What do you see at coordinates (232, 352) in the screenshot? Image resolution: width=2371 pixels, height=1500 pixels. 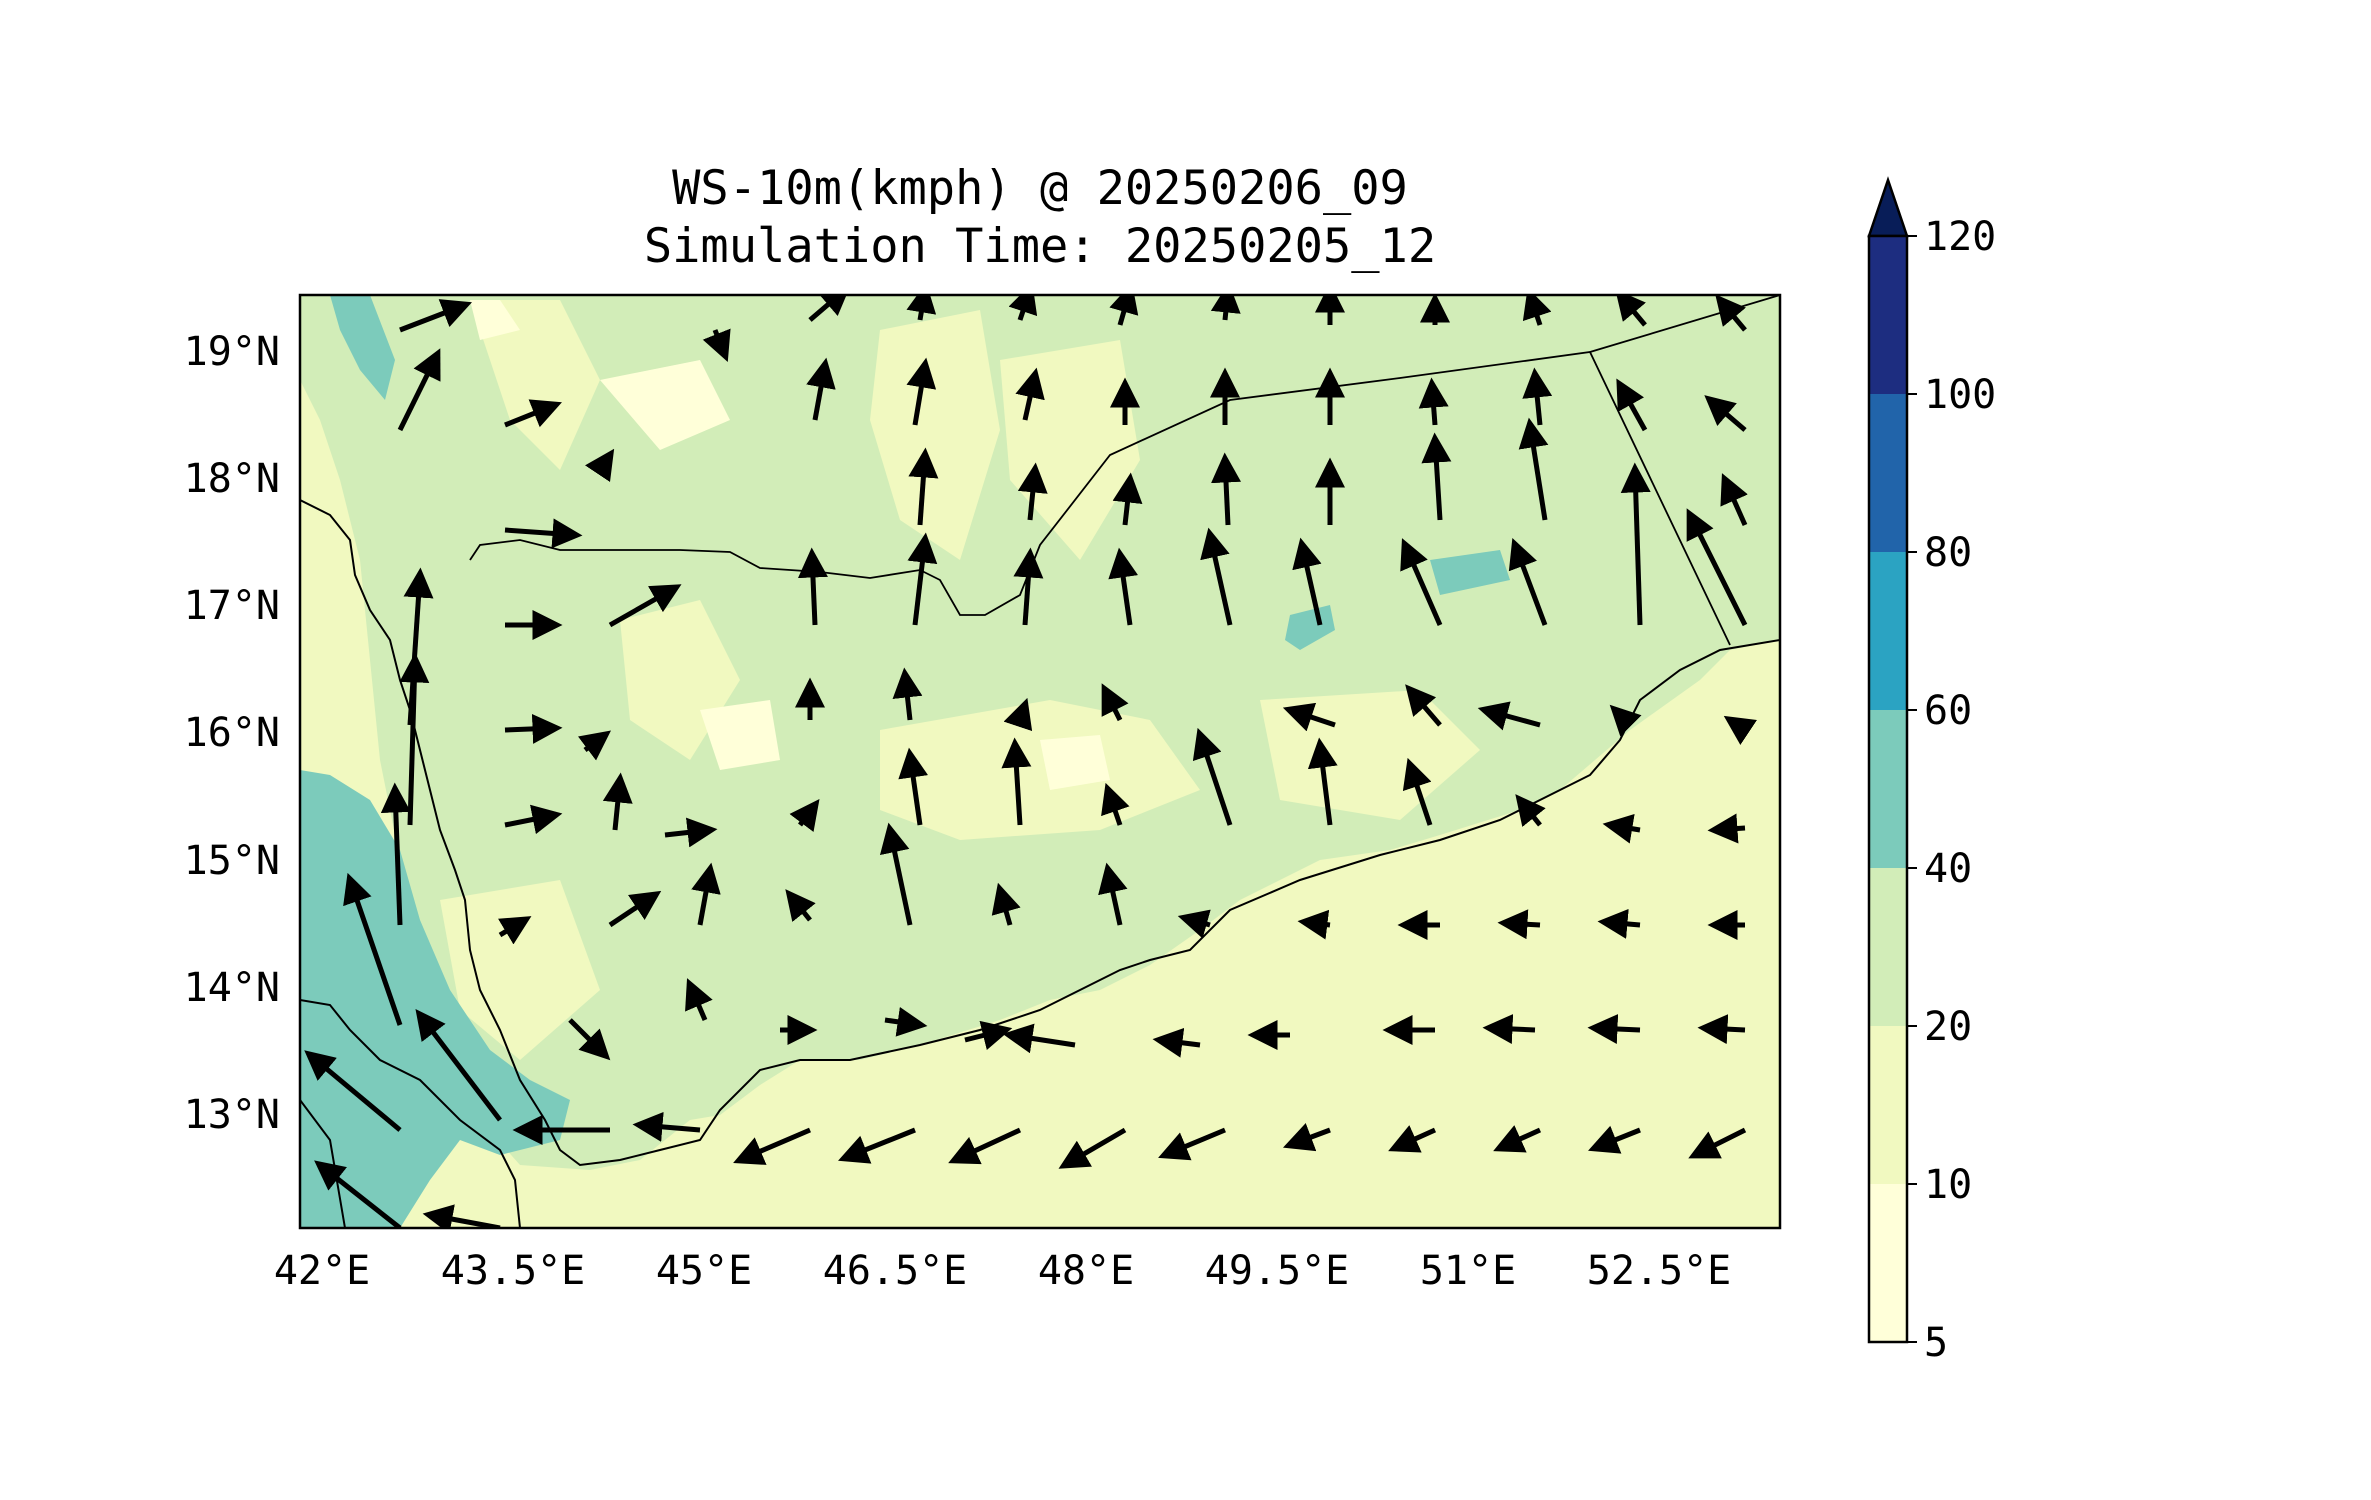 I see `lat-tick-label: 19°N` at bounding box center [232, 352].